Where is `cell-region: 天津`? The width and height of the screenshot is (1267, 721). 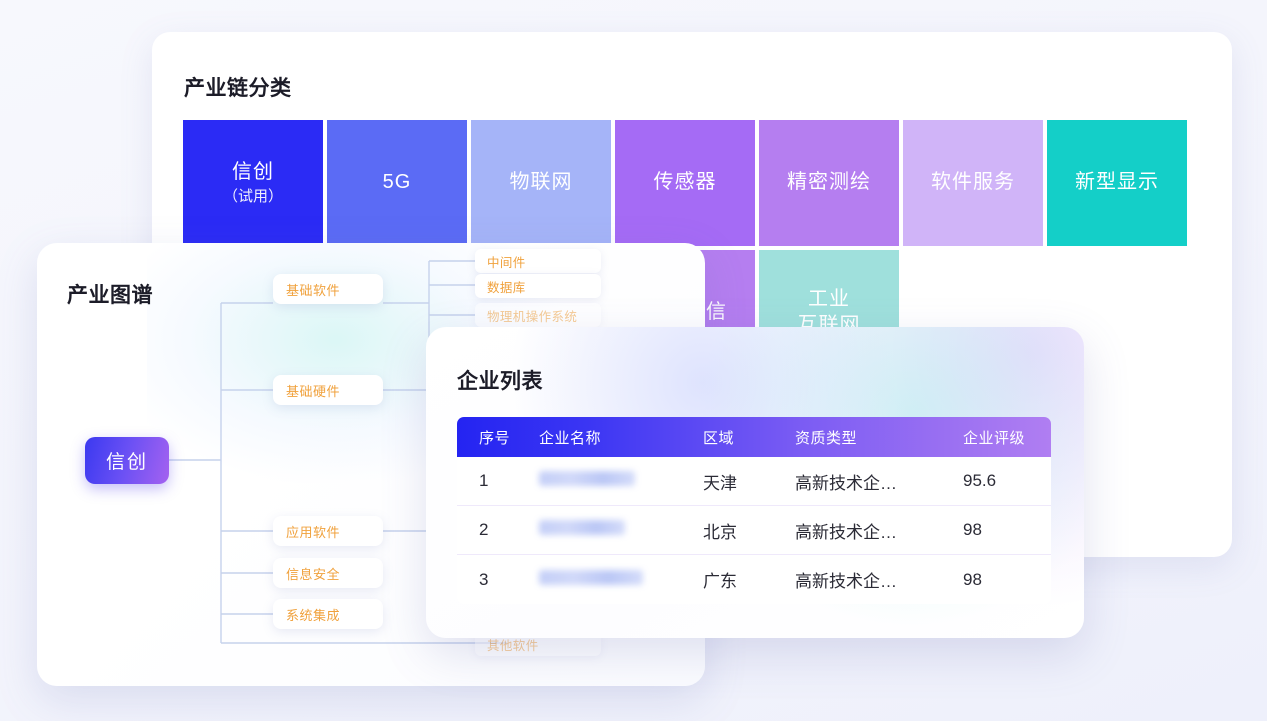 cell-region: 天津 is located at coordinates (720, 483).